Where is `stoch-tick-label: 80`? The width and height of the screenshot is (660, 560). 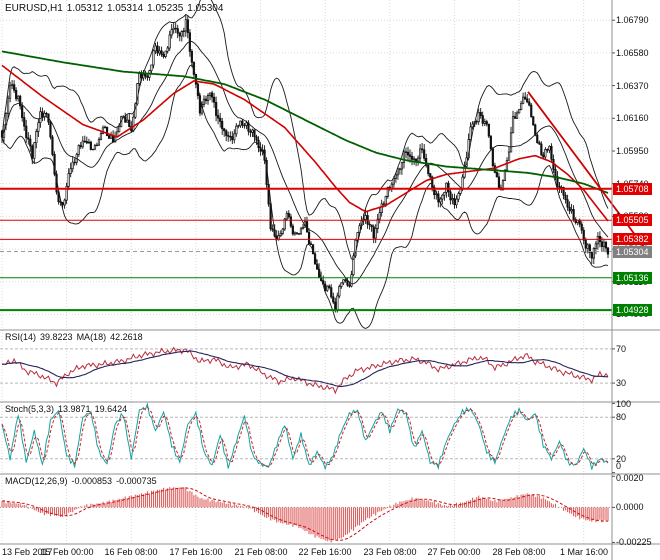
stoch-tick-label: 80 is located at coordinates (621, 417).